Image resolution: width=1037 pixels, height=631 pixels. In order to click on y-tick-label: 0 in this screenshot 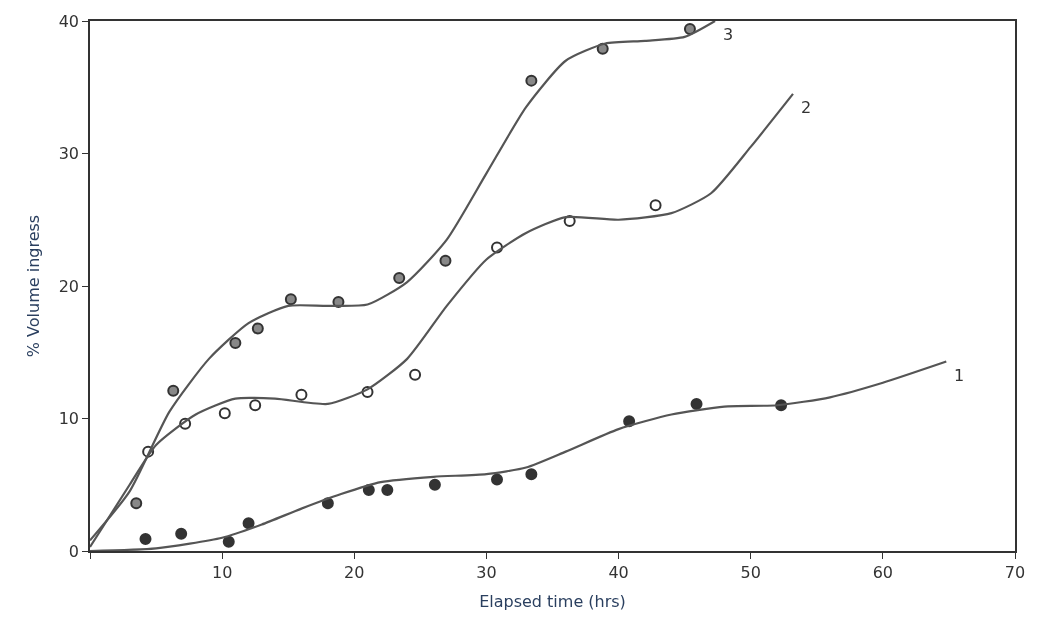, I will do `click(74, 551)`.